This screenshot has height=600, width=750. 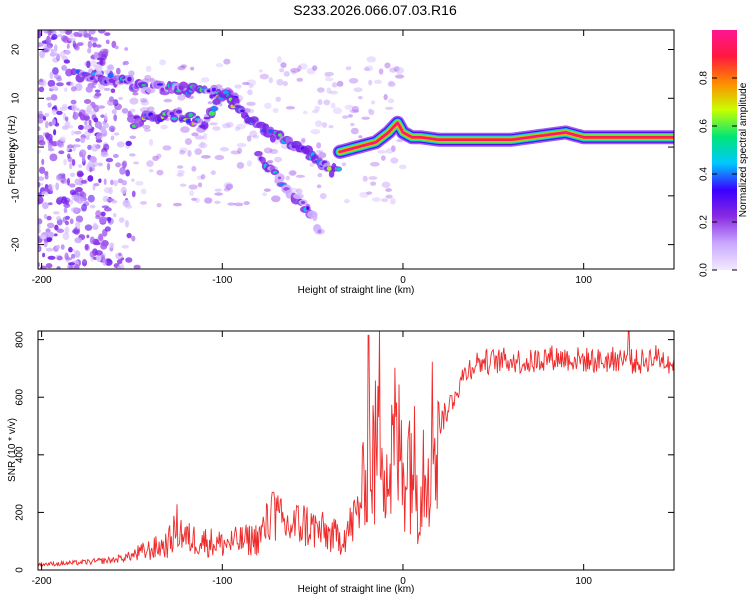 I want to click on colorbar-tick-label: 0.6, so click(x=704, y=126).